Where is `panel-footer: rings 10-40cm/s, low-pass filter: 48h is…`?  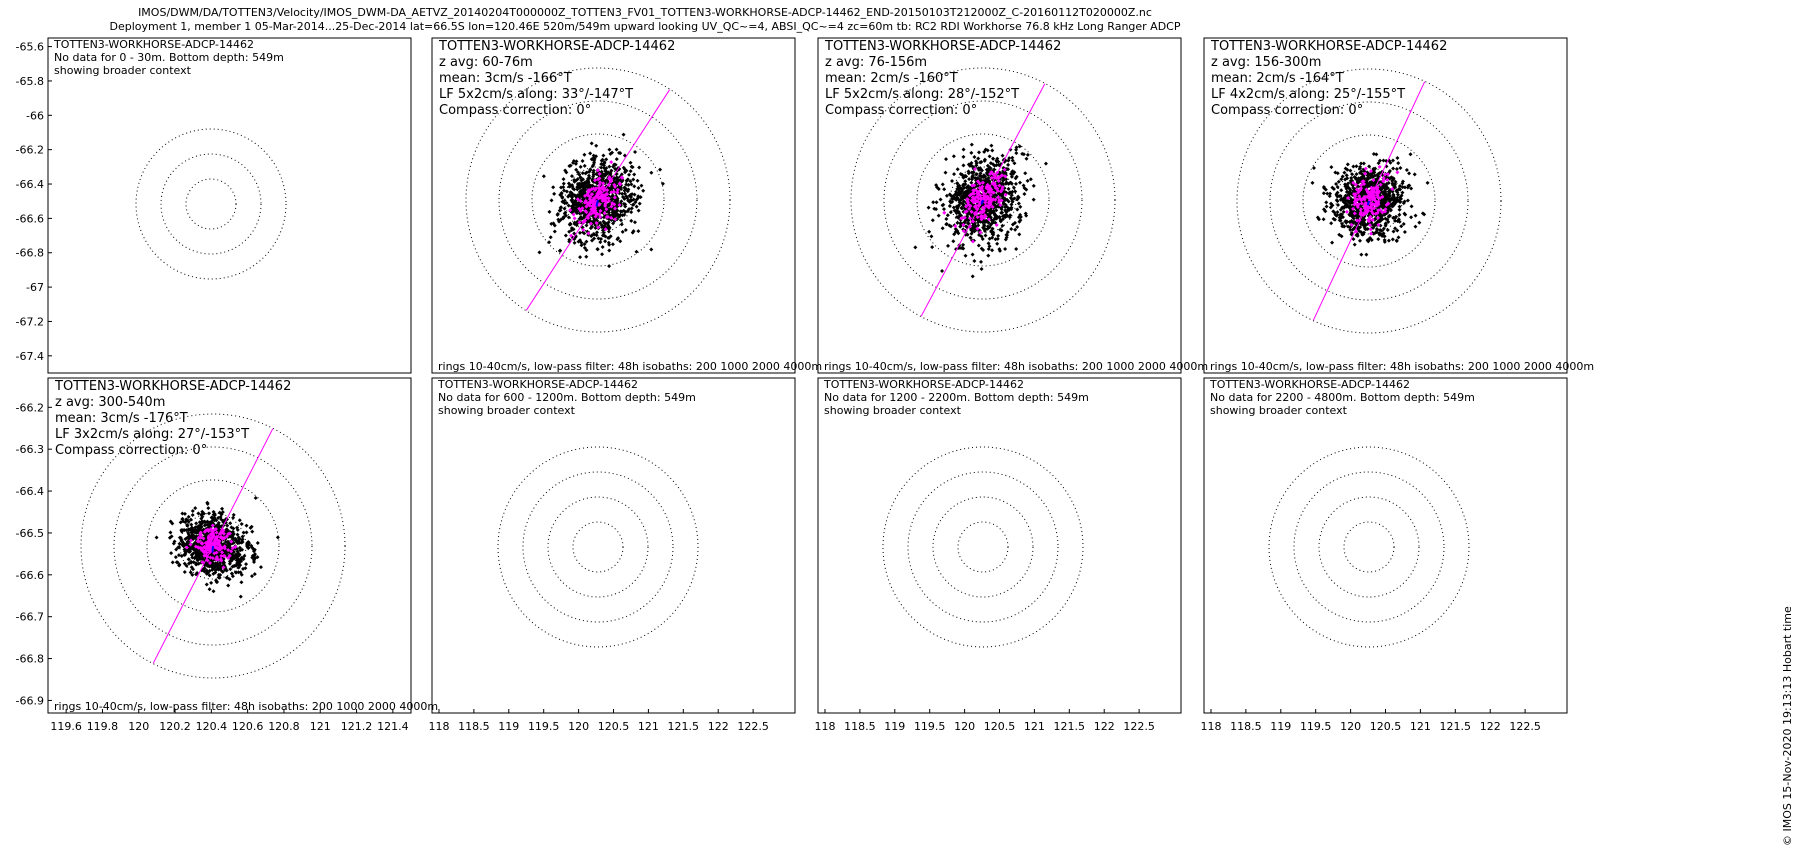 panel-footer: rings 10-40cm/s, low-pass filter: 48h is… is located at coordinates (1402, 366).